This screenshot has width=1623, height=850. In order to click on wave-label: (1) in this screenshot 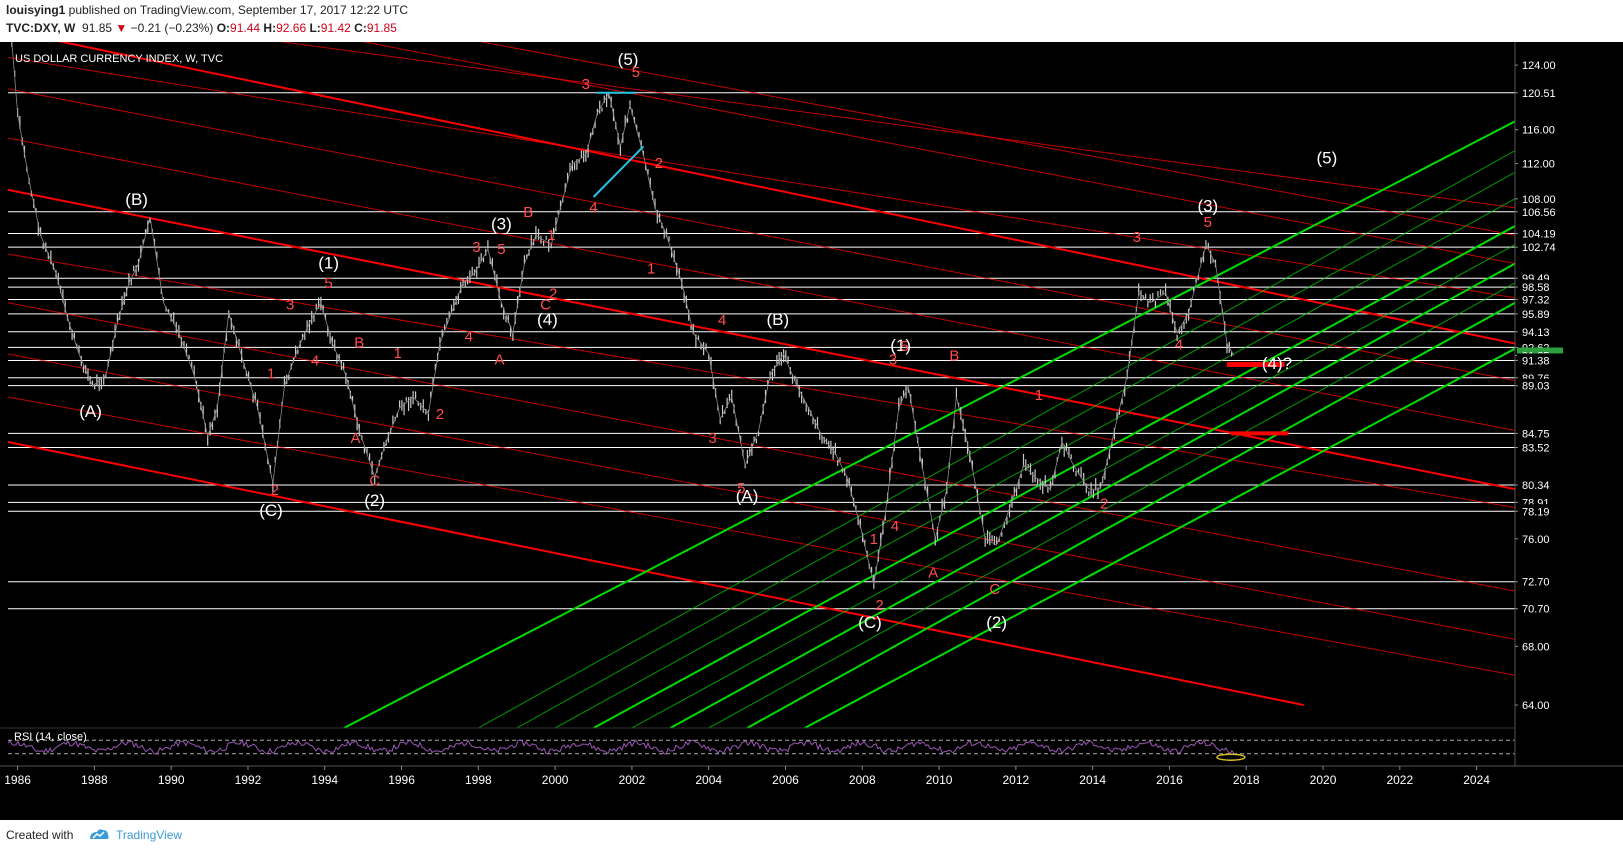, I will do `click(900, 345)`.